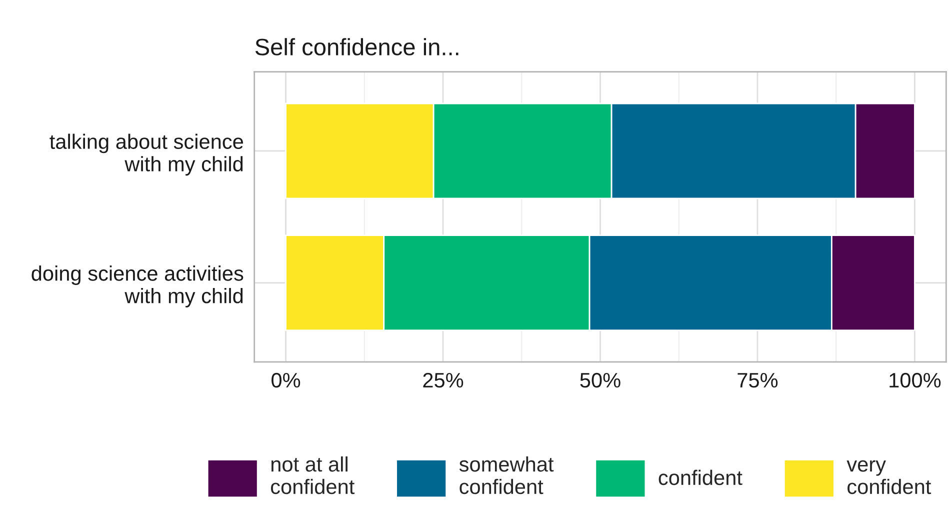 This screenshot has height=517, width=949. What do you see at coordinates (700, 478) in the screenshot?
I see `legend-label: confident` at bounding box center [700, 478].